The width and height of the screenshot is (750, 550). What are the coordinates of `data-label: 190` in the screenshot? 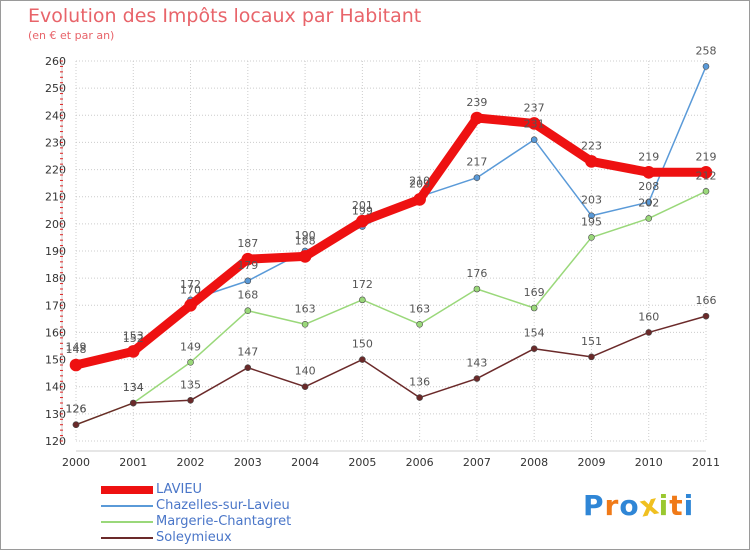 It's located at (305, 235).